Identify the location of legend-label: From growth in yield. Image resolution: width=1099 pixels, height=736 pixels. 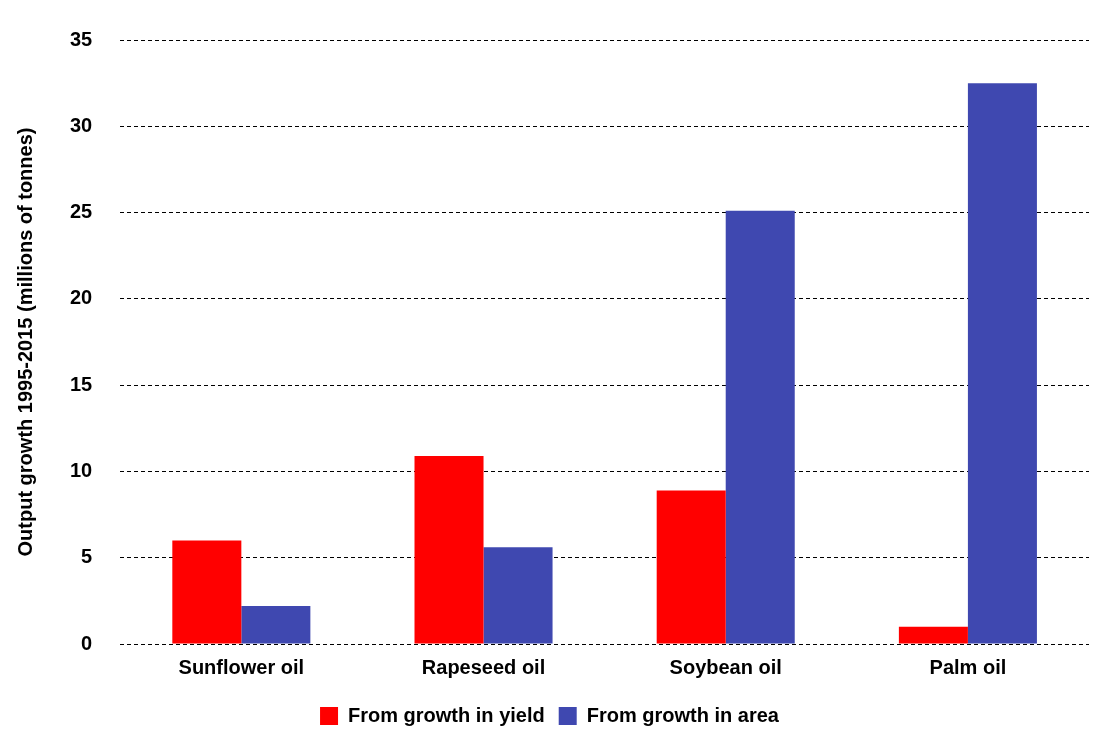
(446, 714).